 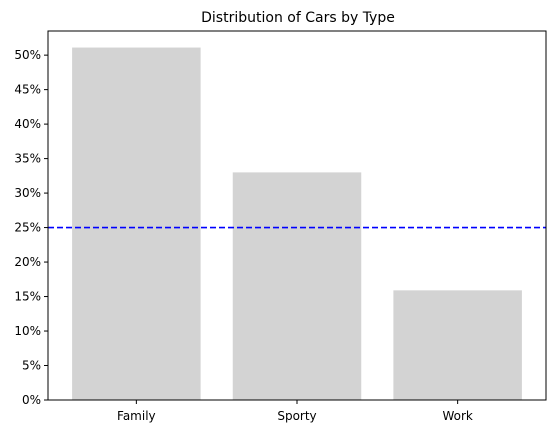 What do you see at coordinates (457, 345) in the screenshot?
I see `bar-work` at bounding box center [457, 345].